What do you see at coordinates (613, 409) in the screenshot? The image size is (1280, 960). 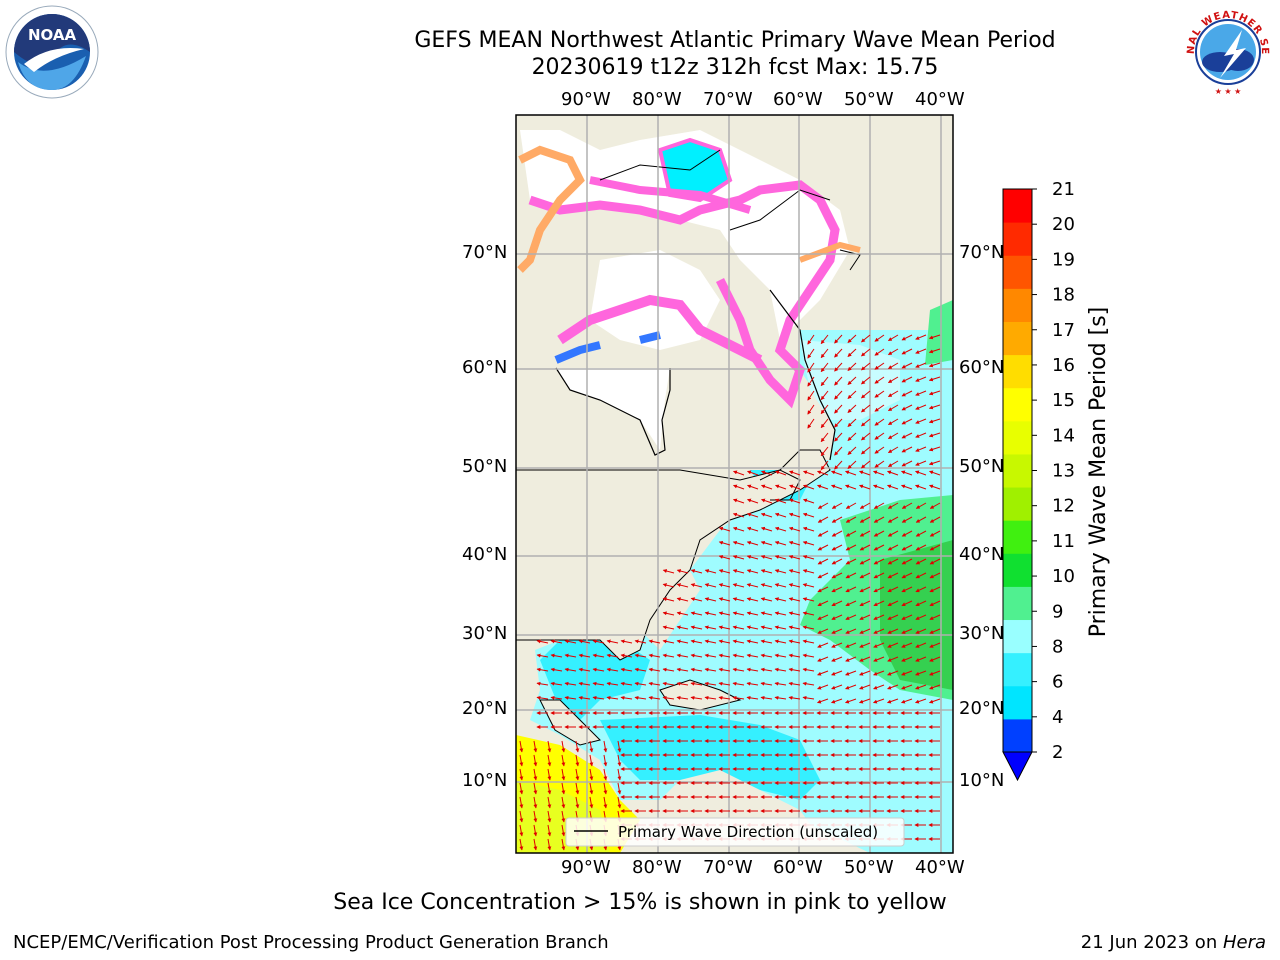 I see `hudson-bay` at bounding box center [613, 409].